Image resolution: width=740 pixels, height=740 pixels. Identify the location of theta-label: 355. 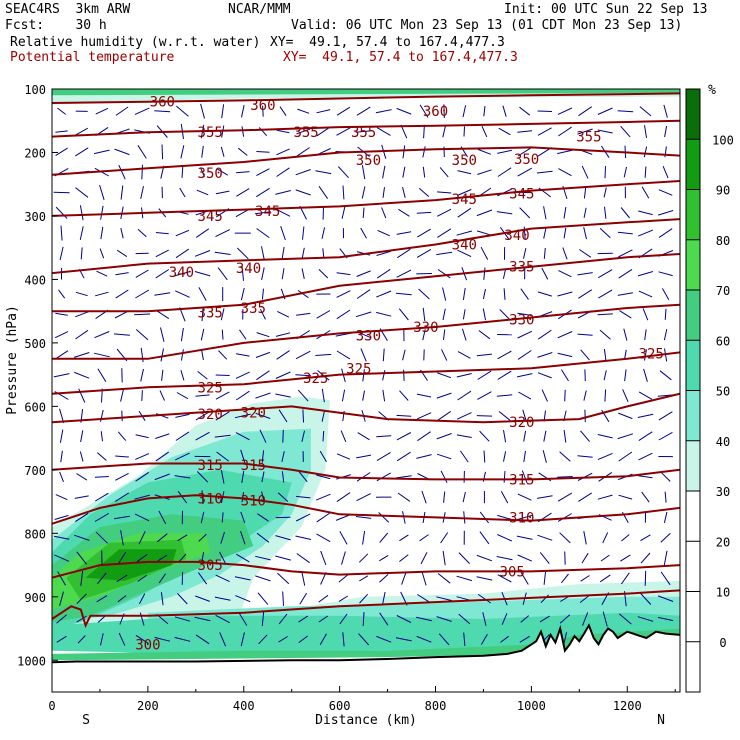
(588, 138).